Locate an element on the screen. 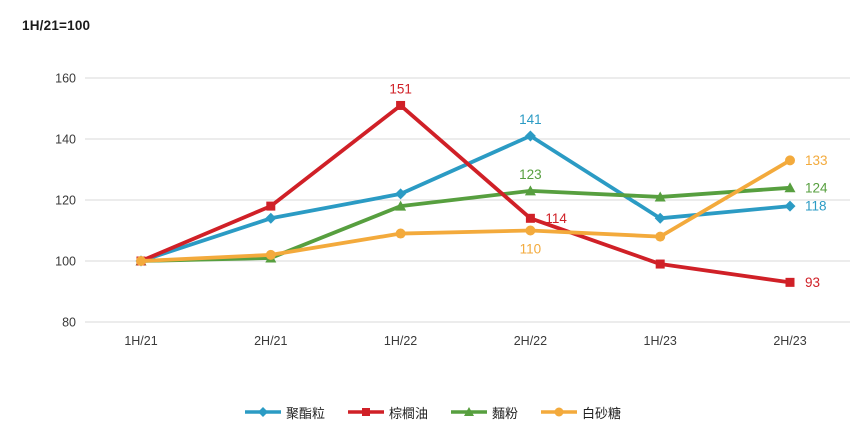 The image size is (865, 433). legend-item-polyester-chips: 聚酯粒 is located at coordinates (284, 412).